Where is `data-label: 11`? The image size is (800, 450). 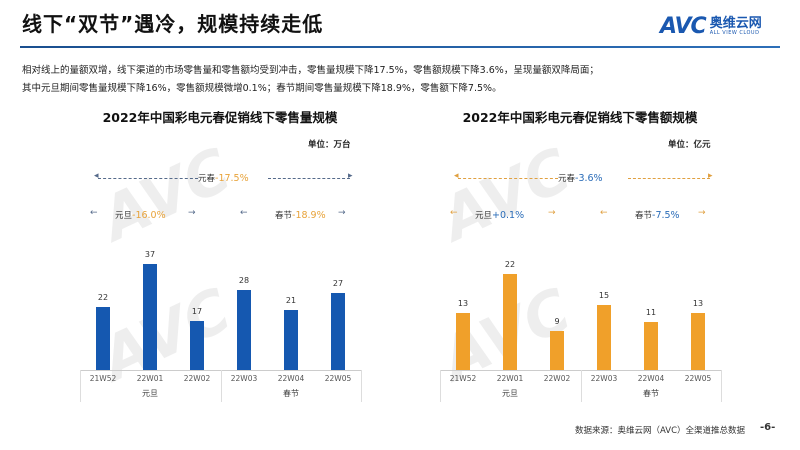
data-label: 11 is located at coordinates (651, 313).